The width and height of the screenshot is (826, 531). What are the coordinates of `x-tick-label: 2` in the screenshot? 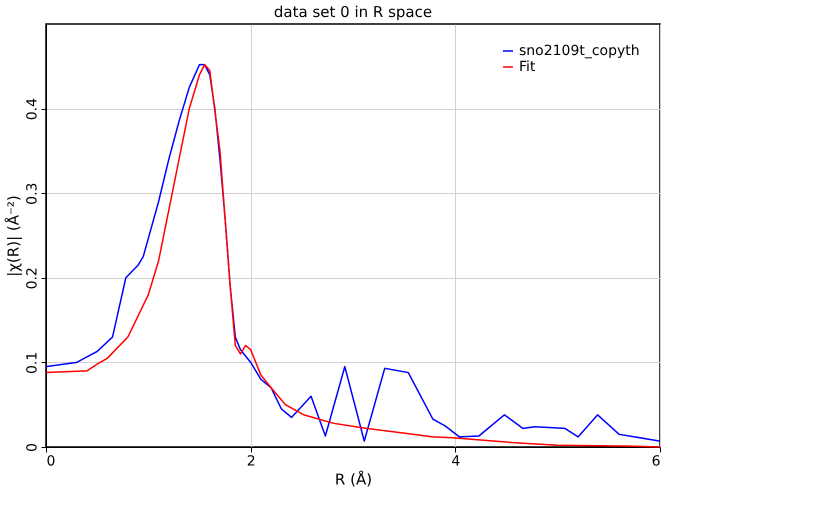 It's located at (251, 462).